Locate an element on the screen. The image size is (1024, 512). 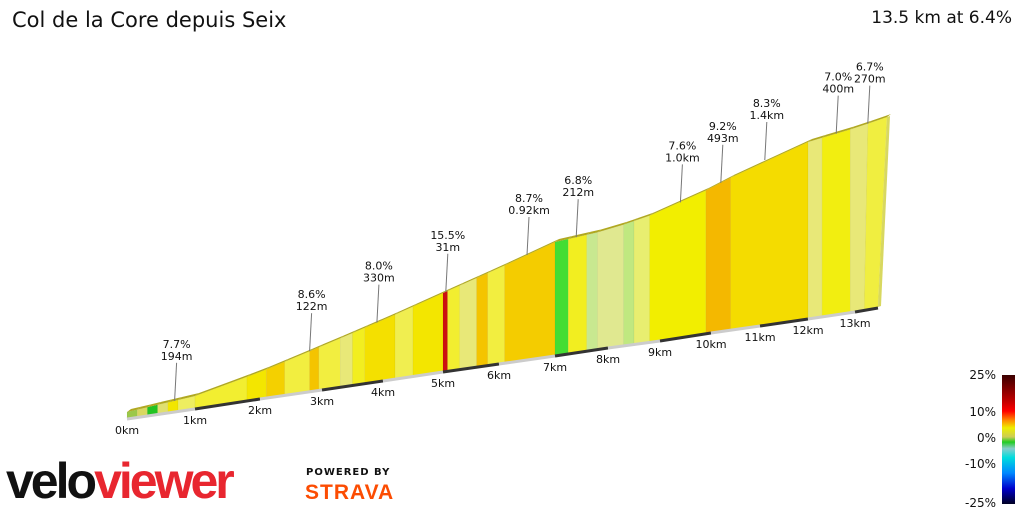
annotation-gradient: 8.6% is located at coordinates (312, 294).